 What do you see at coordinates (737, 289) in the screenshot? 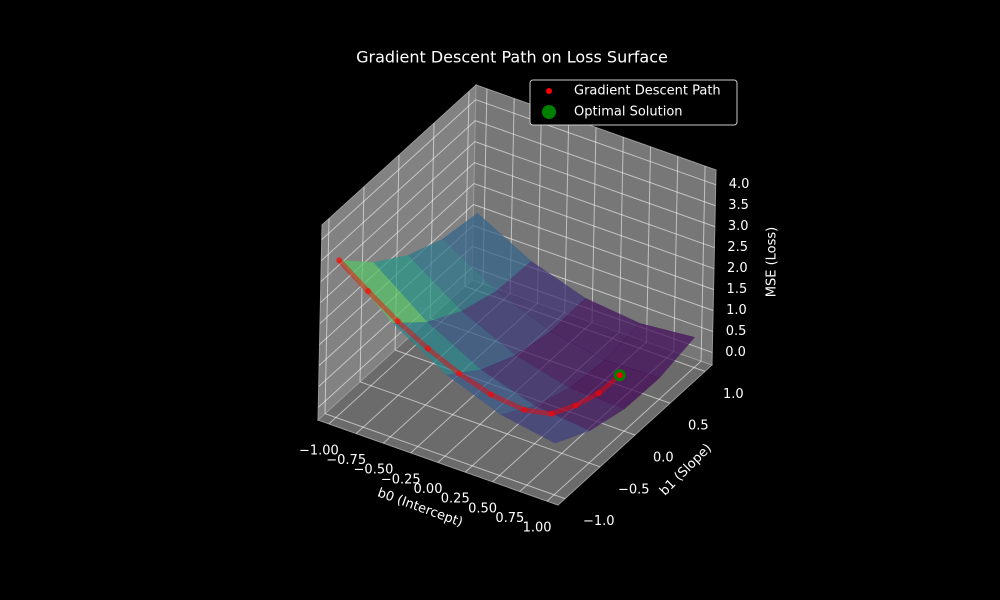
I see `z-tick-label: 1.5` at bounding box center [737, 289].